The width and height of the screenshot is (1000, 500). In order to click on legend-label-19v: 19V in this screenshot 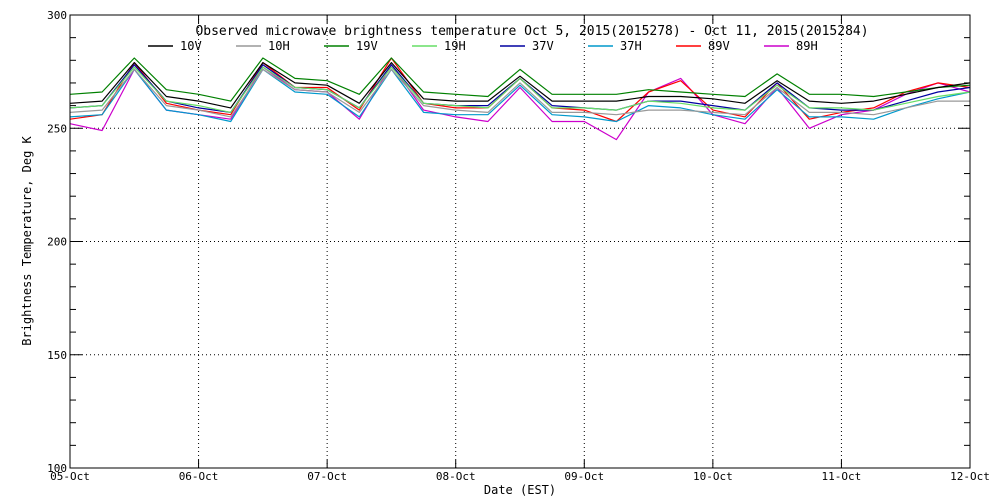, I will do `click(367, 46)`.